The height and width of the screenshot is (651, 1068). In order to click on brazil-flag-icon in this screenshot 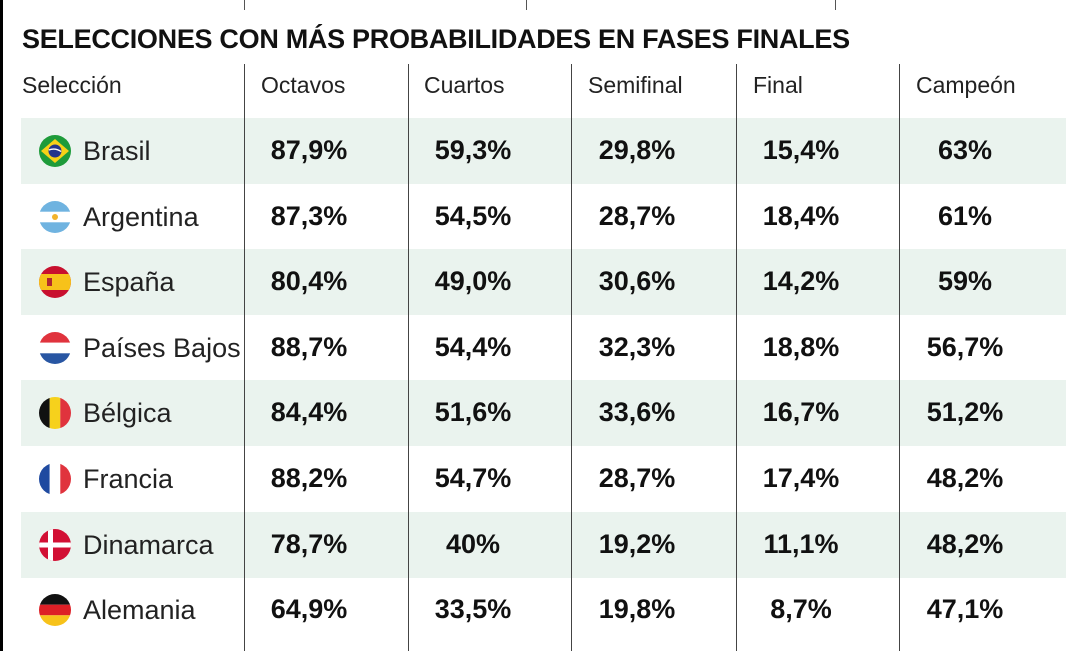, I will do `click(55, 151)`.